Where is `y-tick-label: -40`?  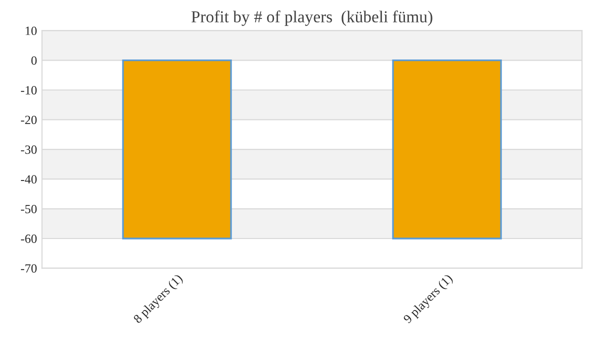
y-tick-label: -40 is located at coordinates (28, 179).